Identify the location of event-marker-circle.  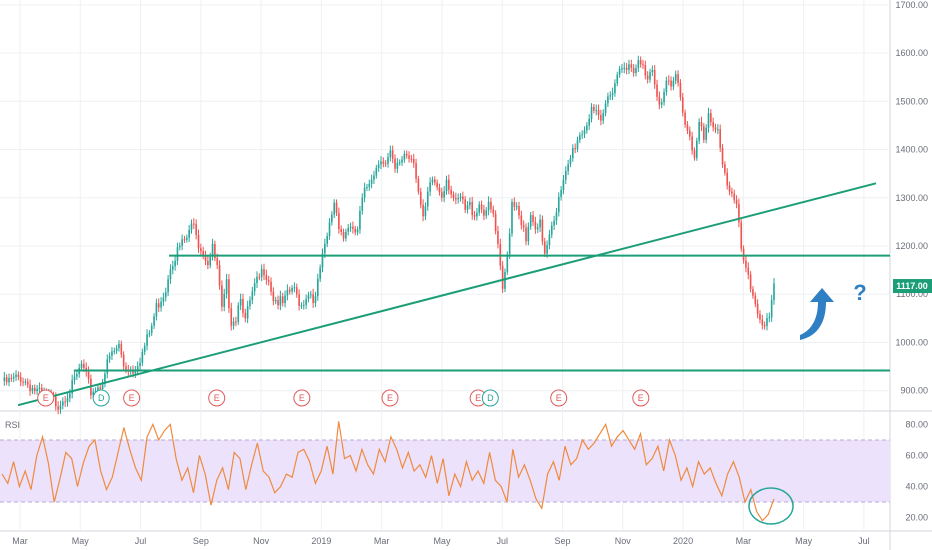
(390, 398).